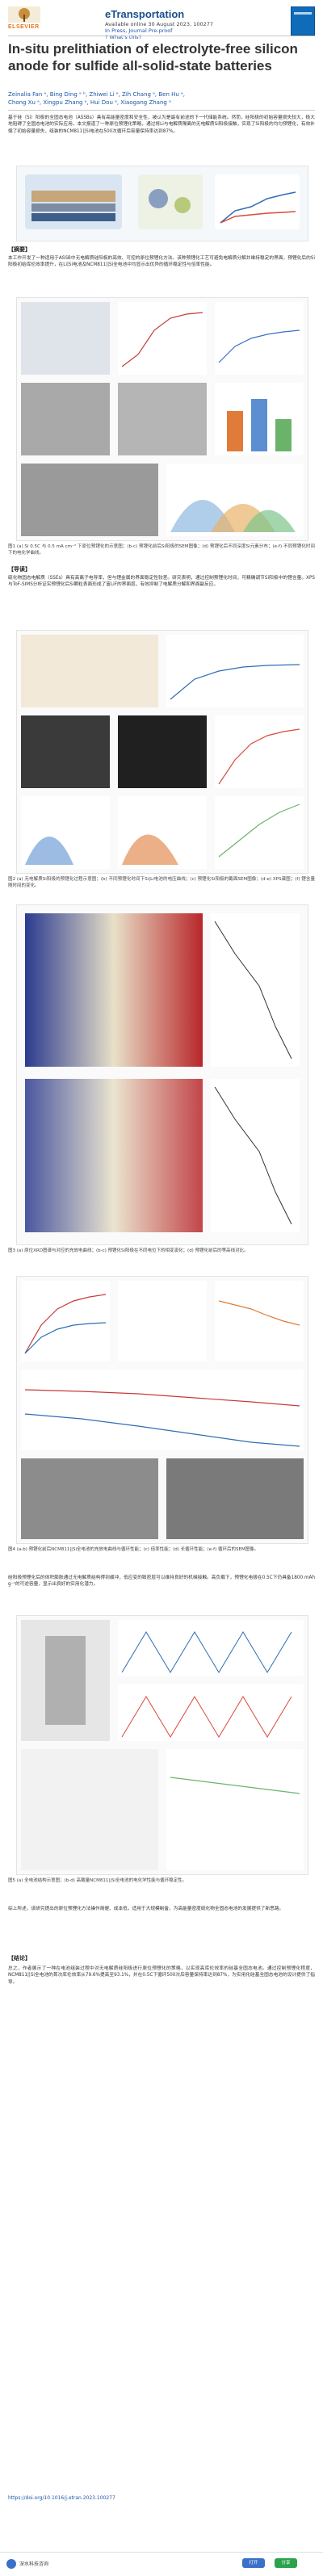 This screenshot has height=2576, width=323. I want to click on graphical-abstract, so click(162, 203).